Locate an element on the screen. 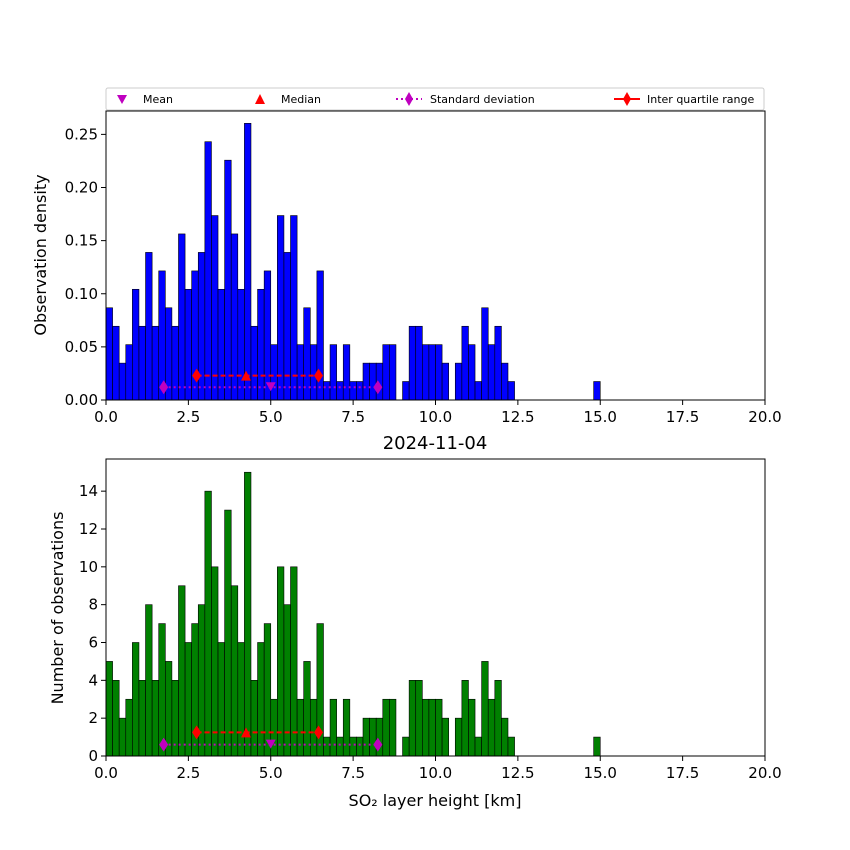 The image size is (850, 850). top-mean-marker is located at coordinates (270, 387).